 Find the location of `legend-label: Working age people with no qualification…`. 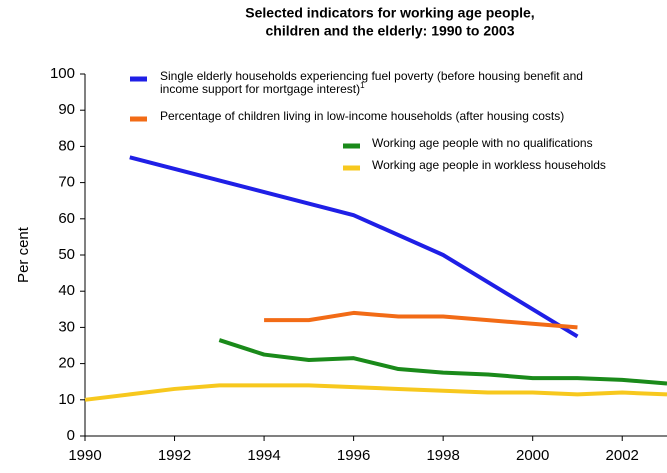

legend-label: Working age people with no qualification… is located at coordinates (482, 143).